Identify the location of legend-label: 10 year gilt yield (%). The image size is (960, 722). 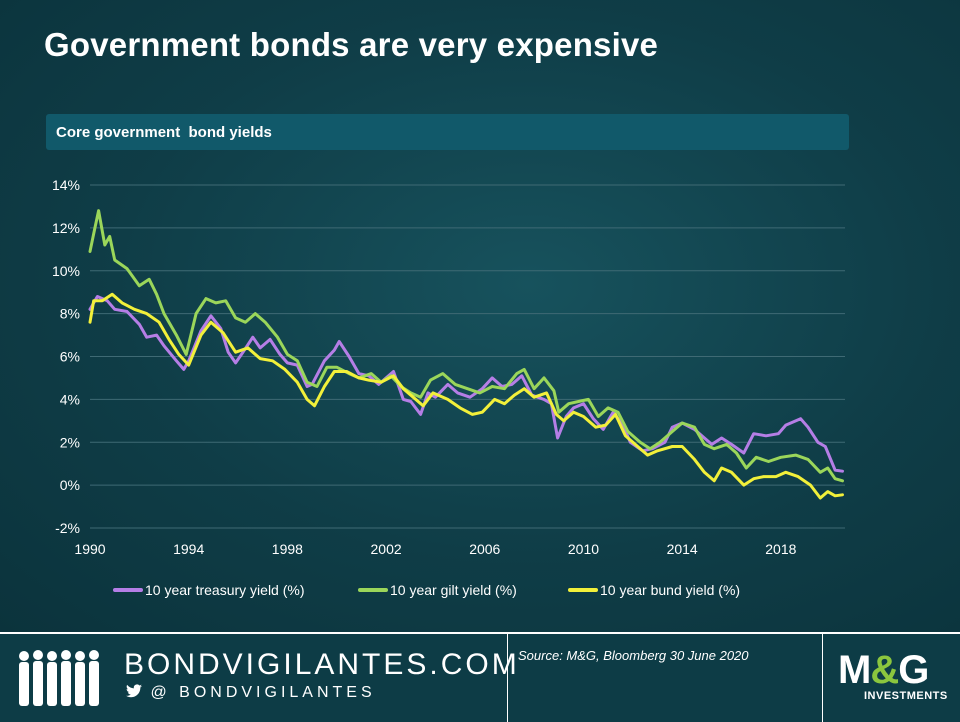
(453, 590).